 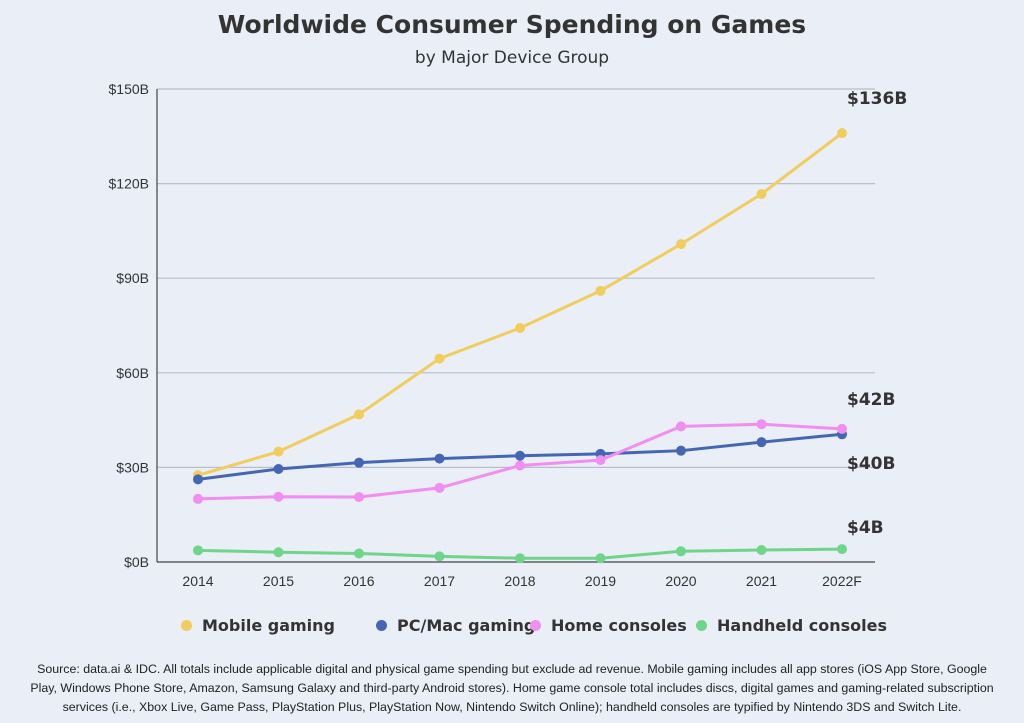 What do you see at coordinates (761, 581) in the screenshot?
I see `x-tick-label: 2021` at bounding box center [761, 581].